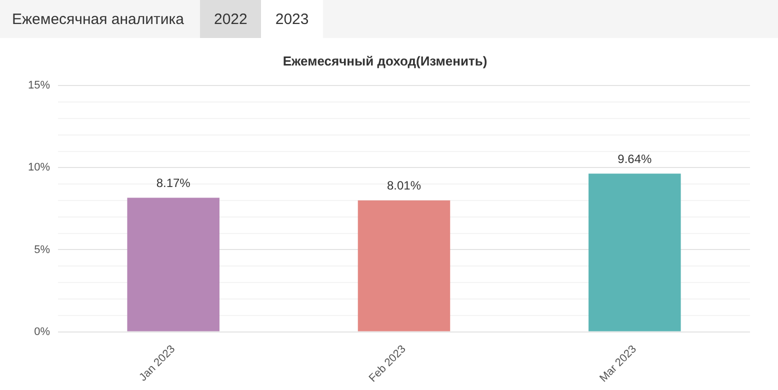  Describe the element at coordinates (635, 159) in the screenshot. I see `data-label: 9.64%` at that location.